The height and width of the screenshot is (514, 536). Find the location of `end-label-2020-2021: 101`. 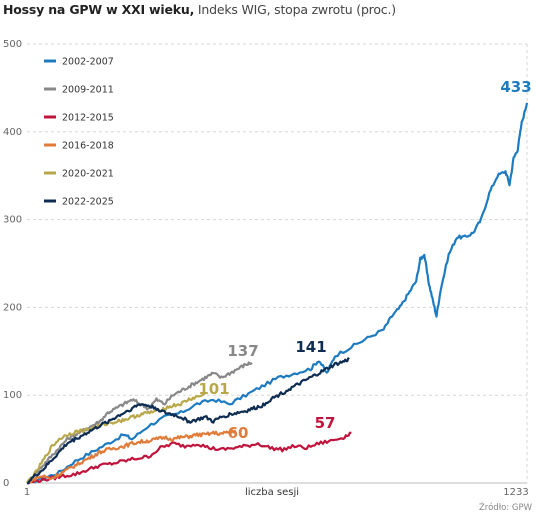

end-label-2020-2021: 101 is located at coordinates (213, 389).